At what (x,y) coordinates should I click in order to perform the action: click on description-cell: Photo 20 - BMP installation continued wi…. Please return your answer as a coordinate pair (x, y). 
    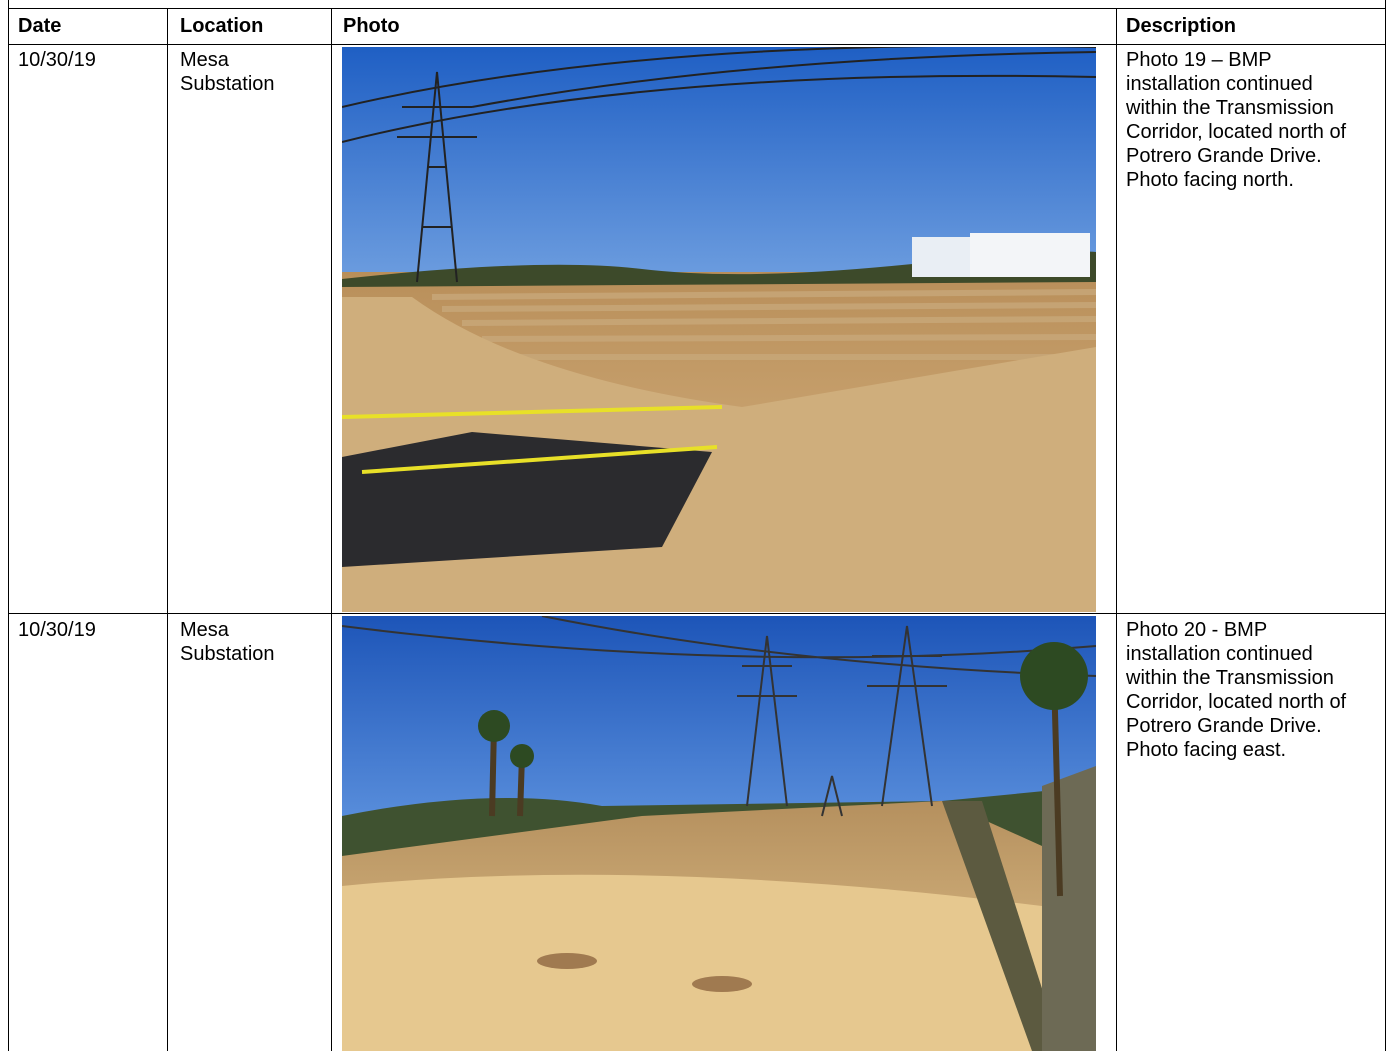
    Looking at the image, I should click on (1236, 690).